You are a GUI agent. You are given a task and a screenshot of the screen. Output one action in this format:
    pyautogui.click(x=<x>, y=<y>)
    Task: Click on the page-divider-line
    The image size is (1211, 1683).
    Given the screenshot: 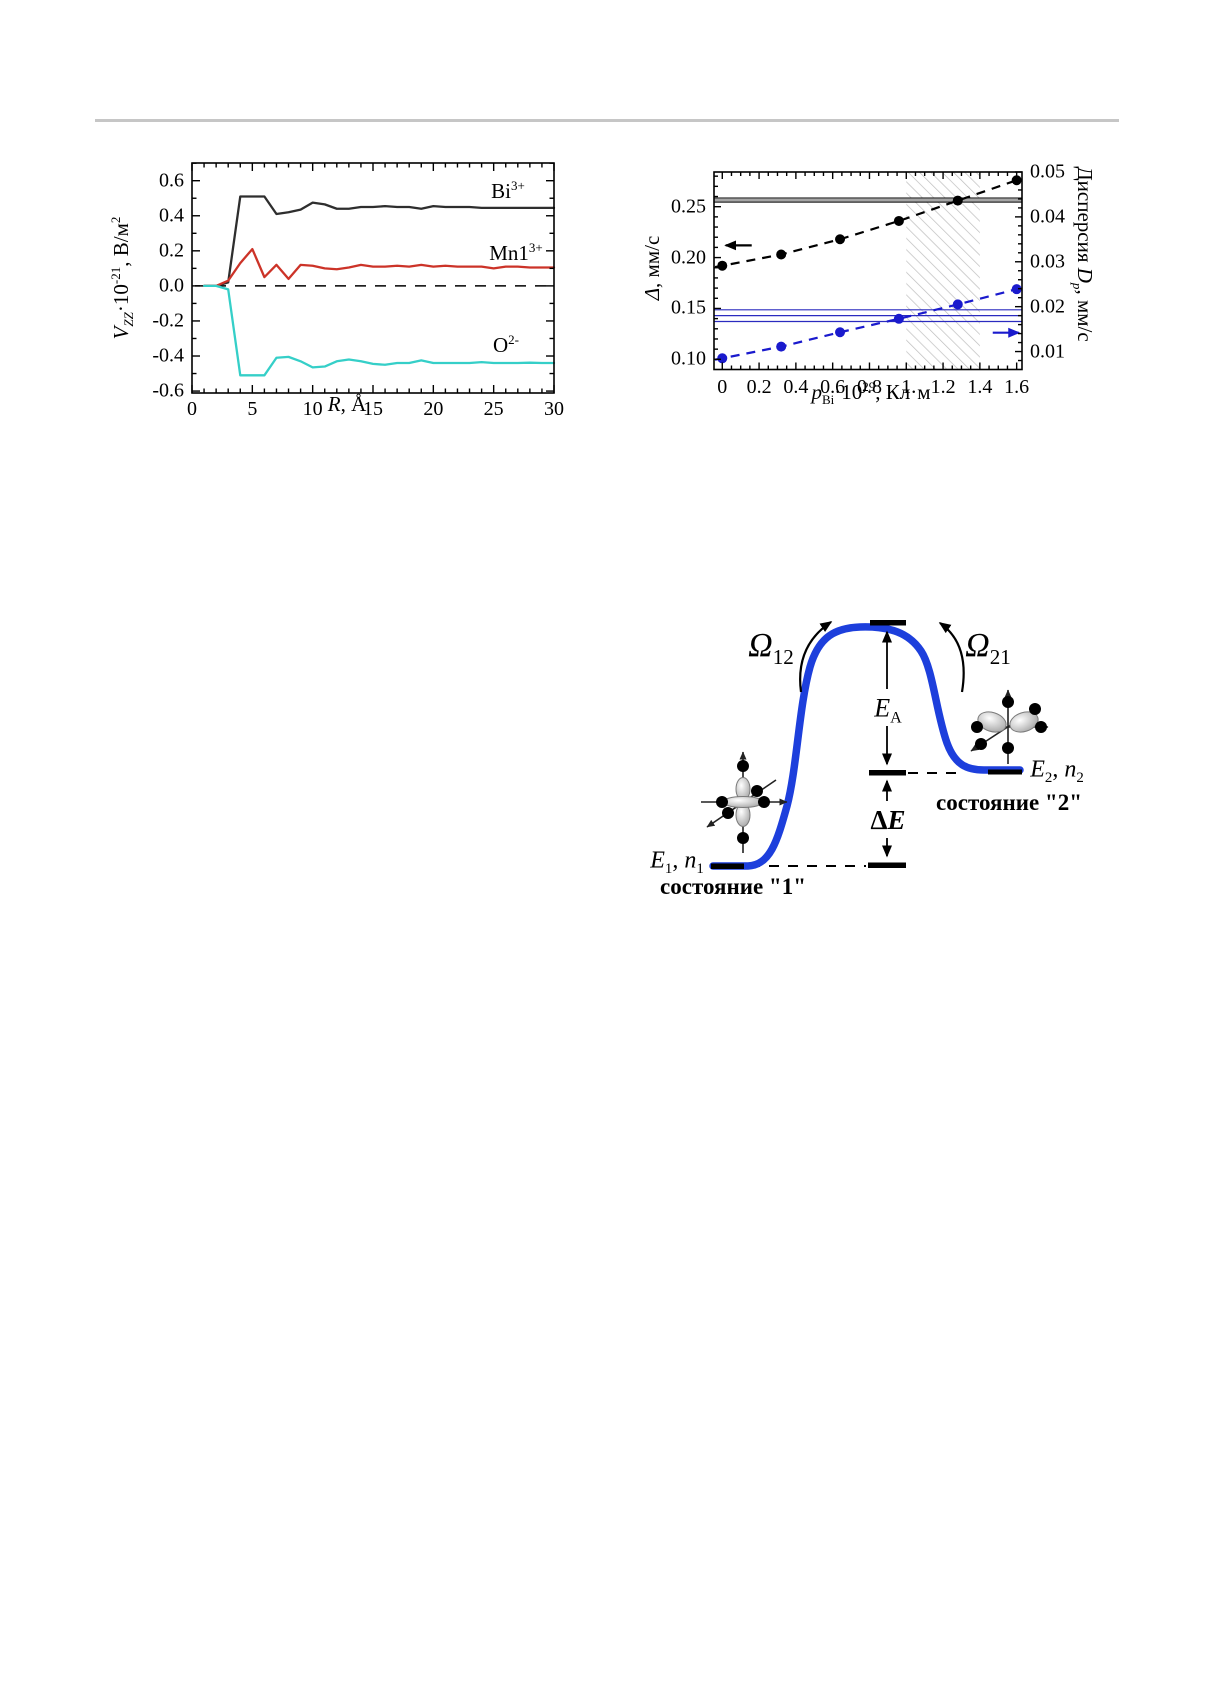 What is the action you would take?
    pyautogui.click(x=607, y=120)
    